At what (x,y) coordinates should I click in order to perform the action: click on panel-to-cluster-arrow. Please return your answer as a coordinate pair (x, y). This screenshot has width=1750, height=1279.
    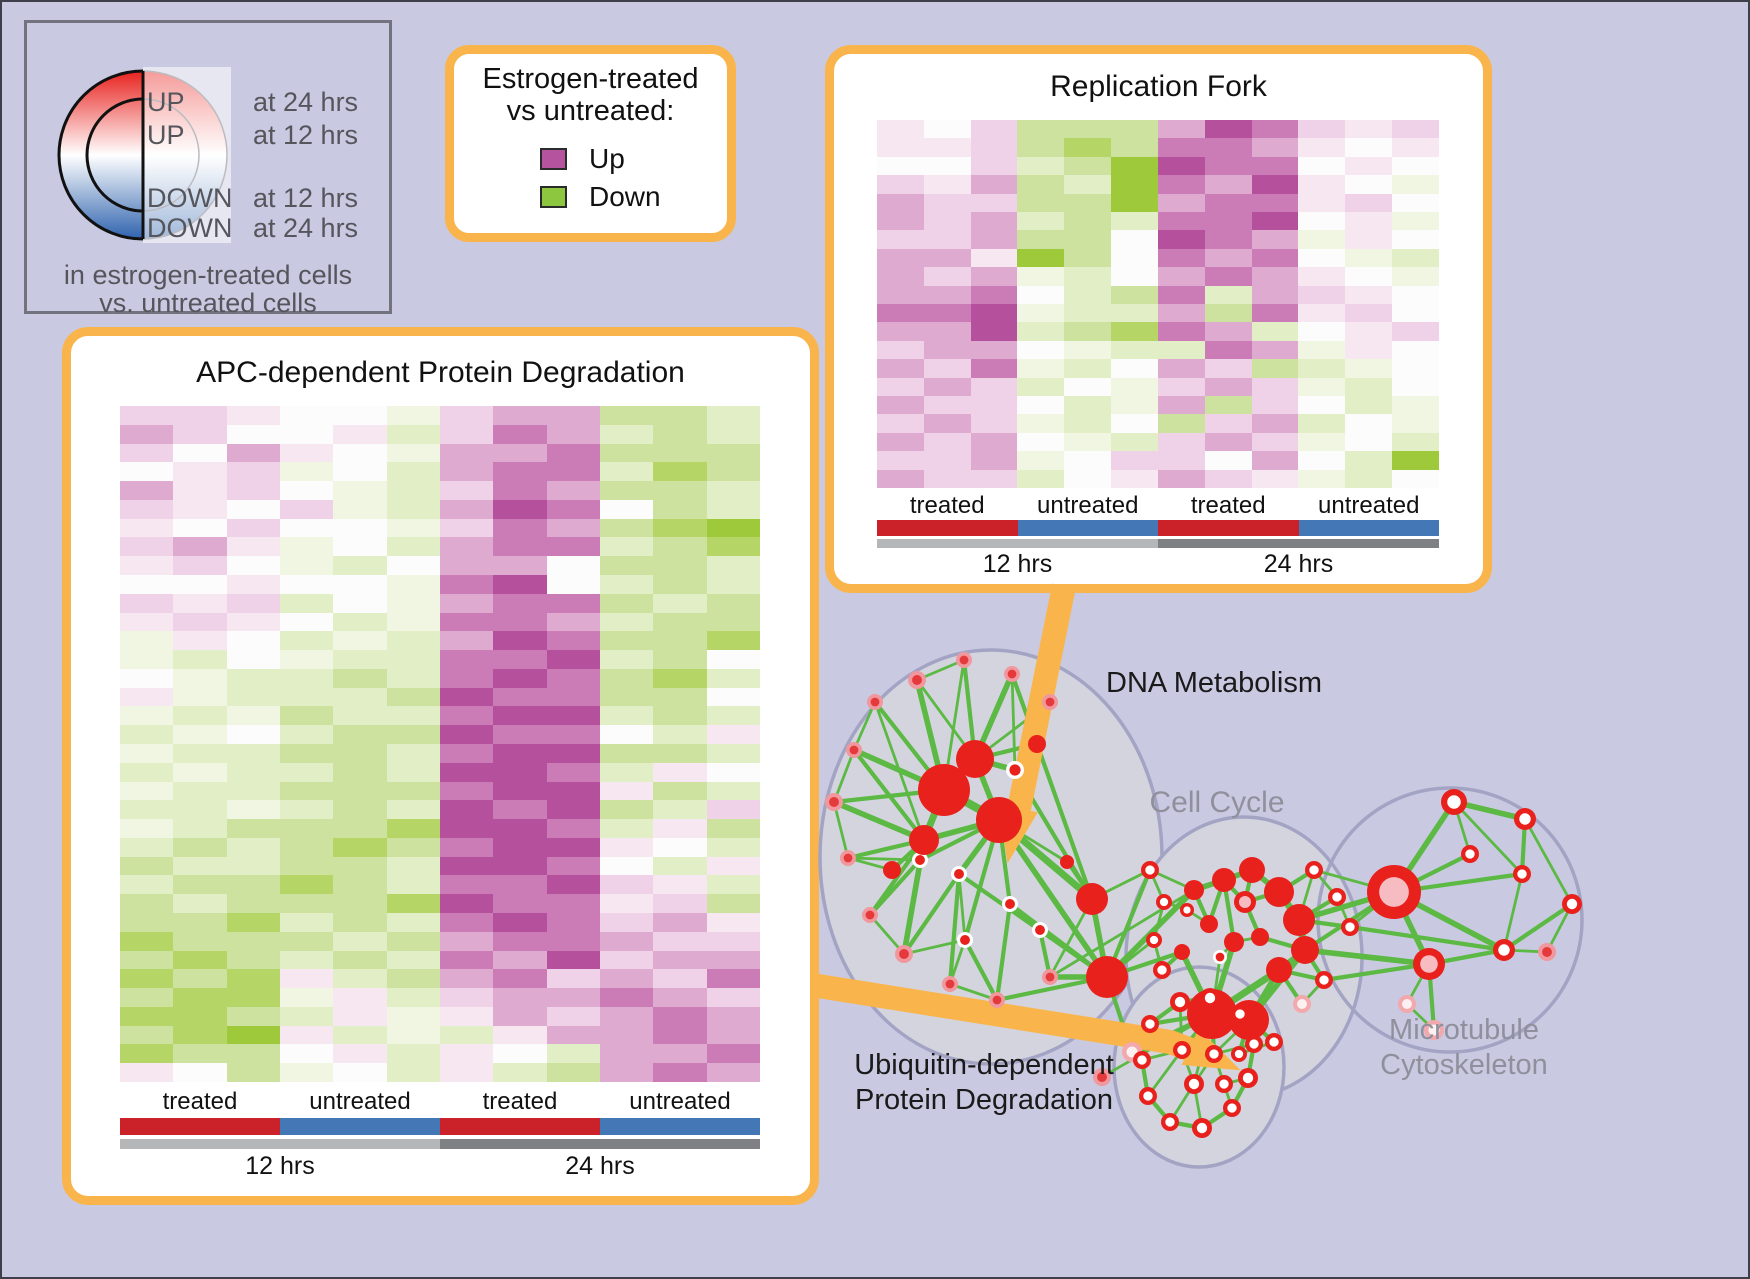
    Looking at the image, I should click on (1008, 1019).